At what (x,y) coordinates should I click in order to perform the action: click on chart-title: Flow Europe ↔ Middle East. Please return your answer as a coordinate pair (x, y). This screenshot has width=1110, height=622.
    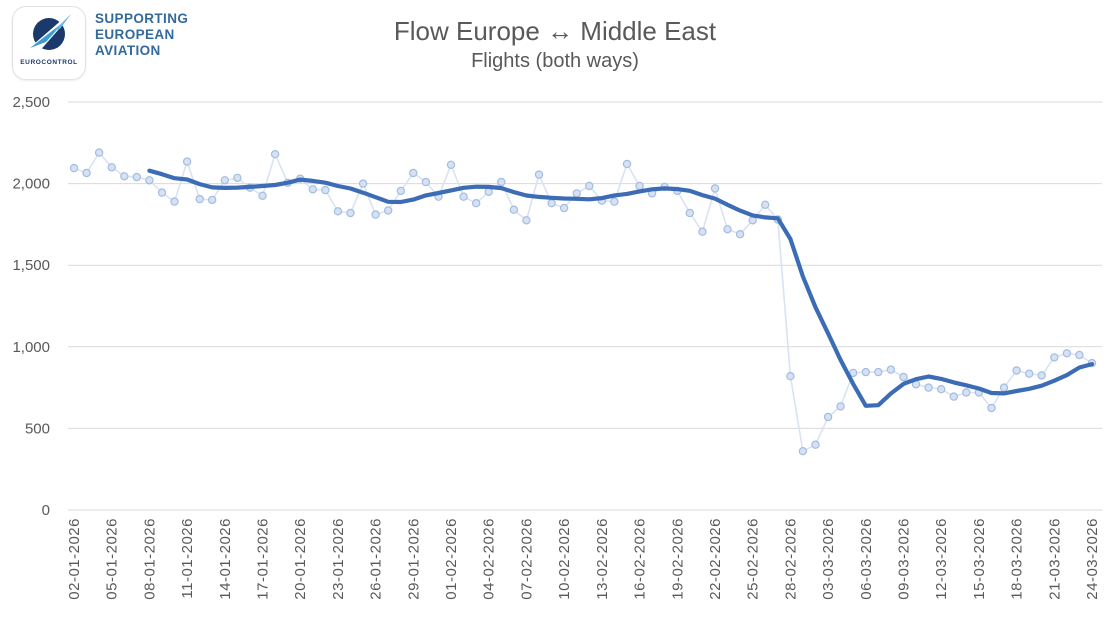
    Looking at the image, I should click on (555, 31).